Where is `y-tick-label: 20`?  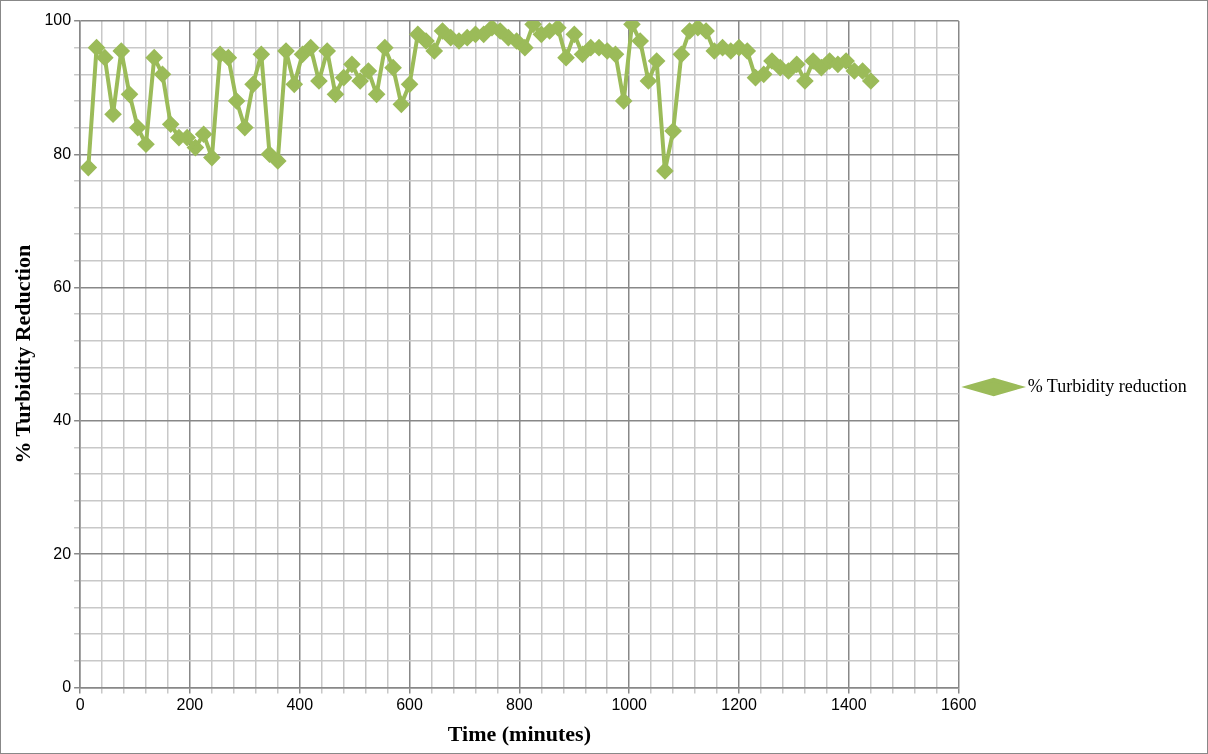
y-tick-label: 20 is located at coordinates (62, 553).